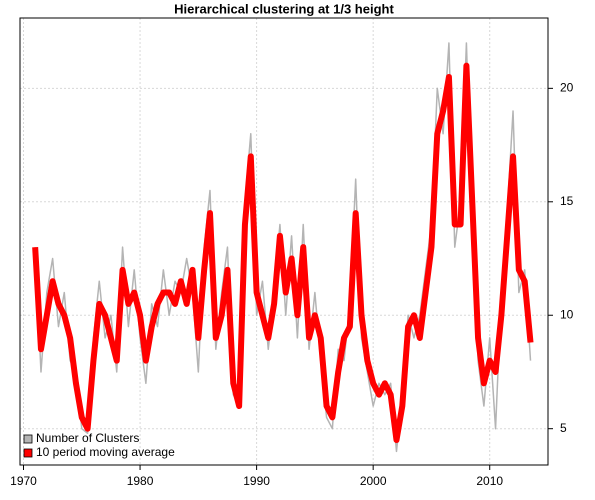 The height and width of the screenshot is (500, 595). Describe the element at coordinates (105, 452) in the screenshot. I see `legend-label: 10 period moving average` at that location.